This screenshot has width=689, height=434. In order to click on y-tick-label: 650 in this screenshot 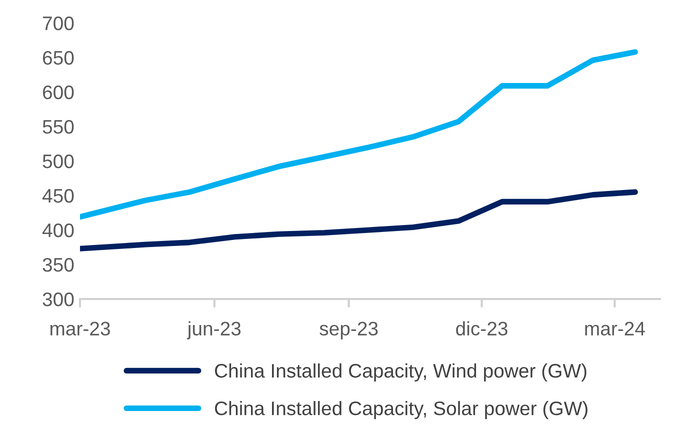, I will do `click(58, 57)`.